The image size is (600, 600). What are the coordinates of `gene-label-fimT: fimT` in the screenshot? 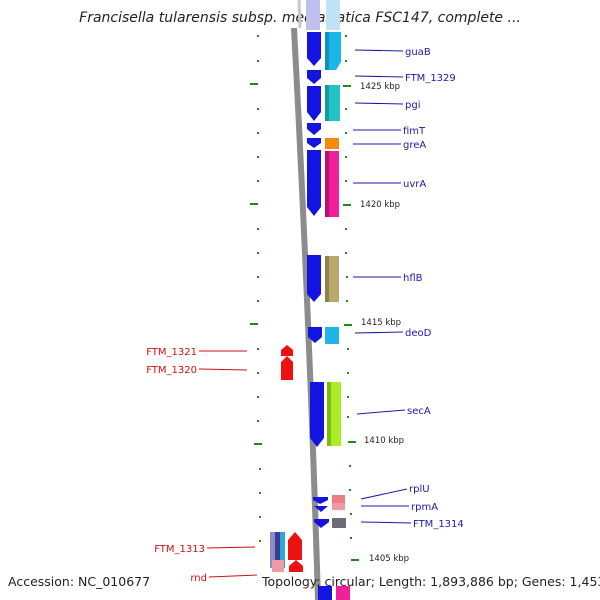 It's located at (414, 131).